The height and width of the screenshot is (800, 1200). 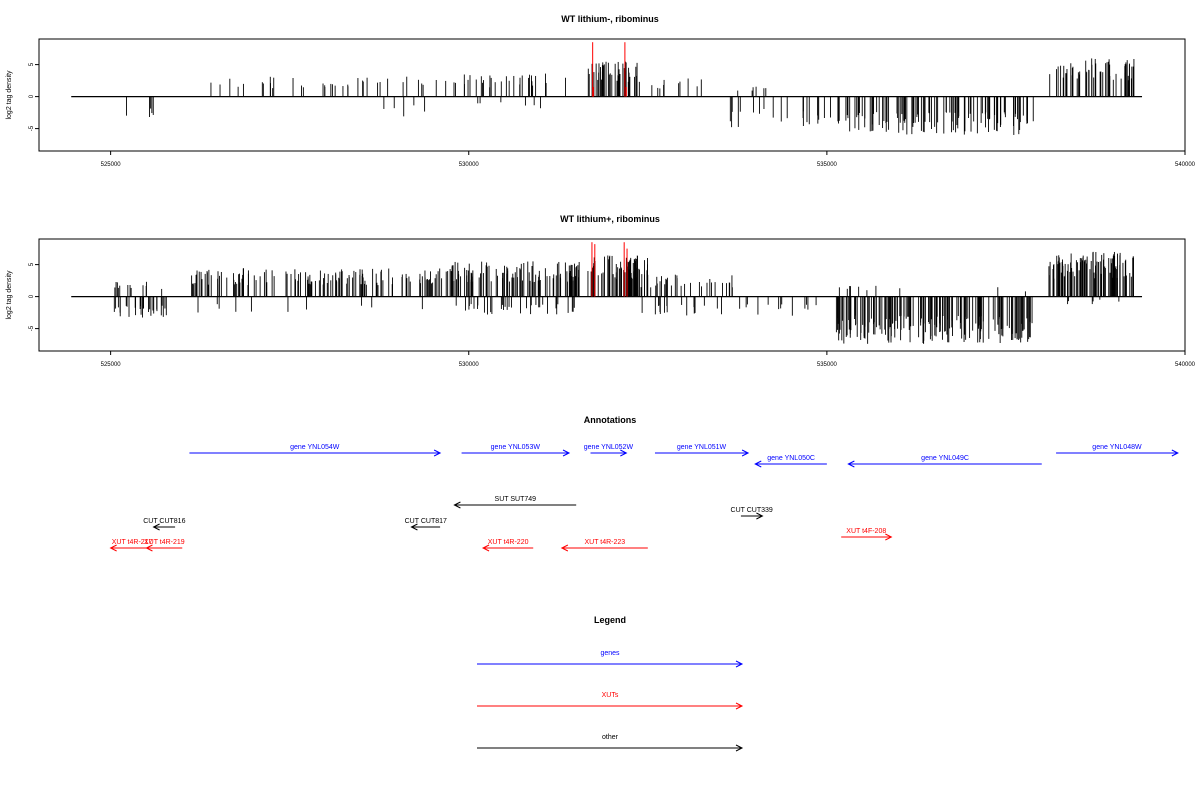 I want to click on feature-label: gene YNL048W, so click(x=1117, y=447).